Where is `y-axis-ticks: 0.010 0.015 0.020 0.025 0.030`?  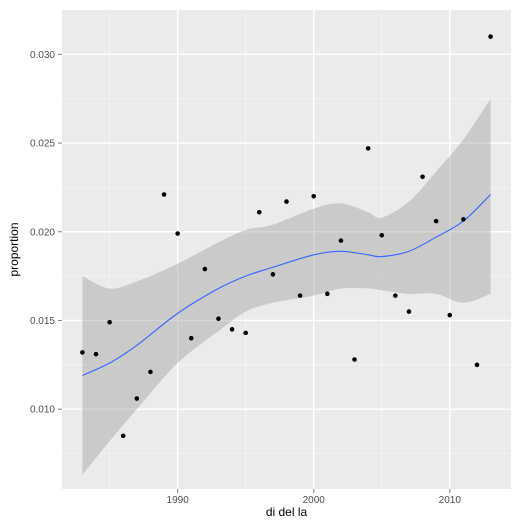
y-axis-ticks: 0.010 0.015 0.020 0.025 0.030 is located at coordinates (46, 233).